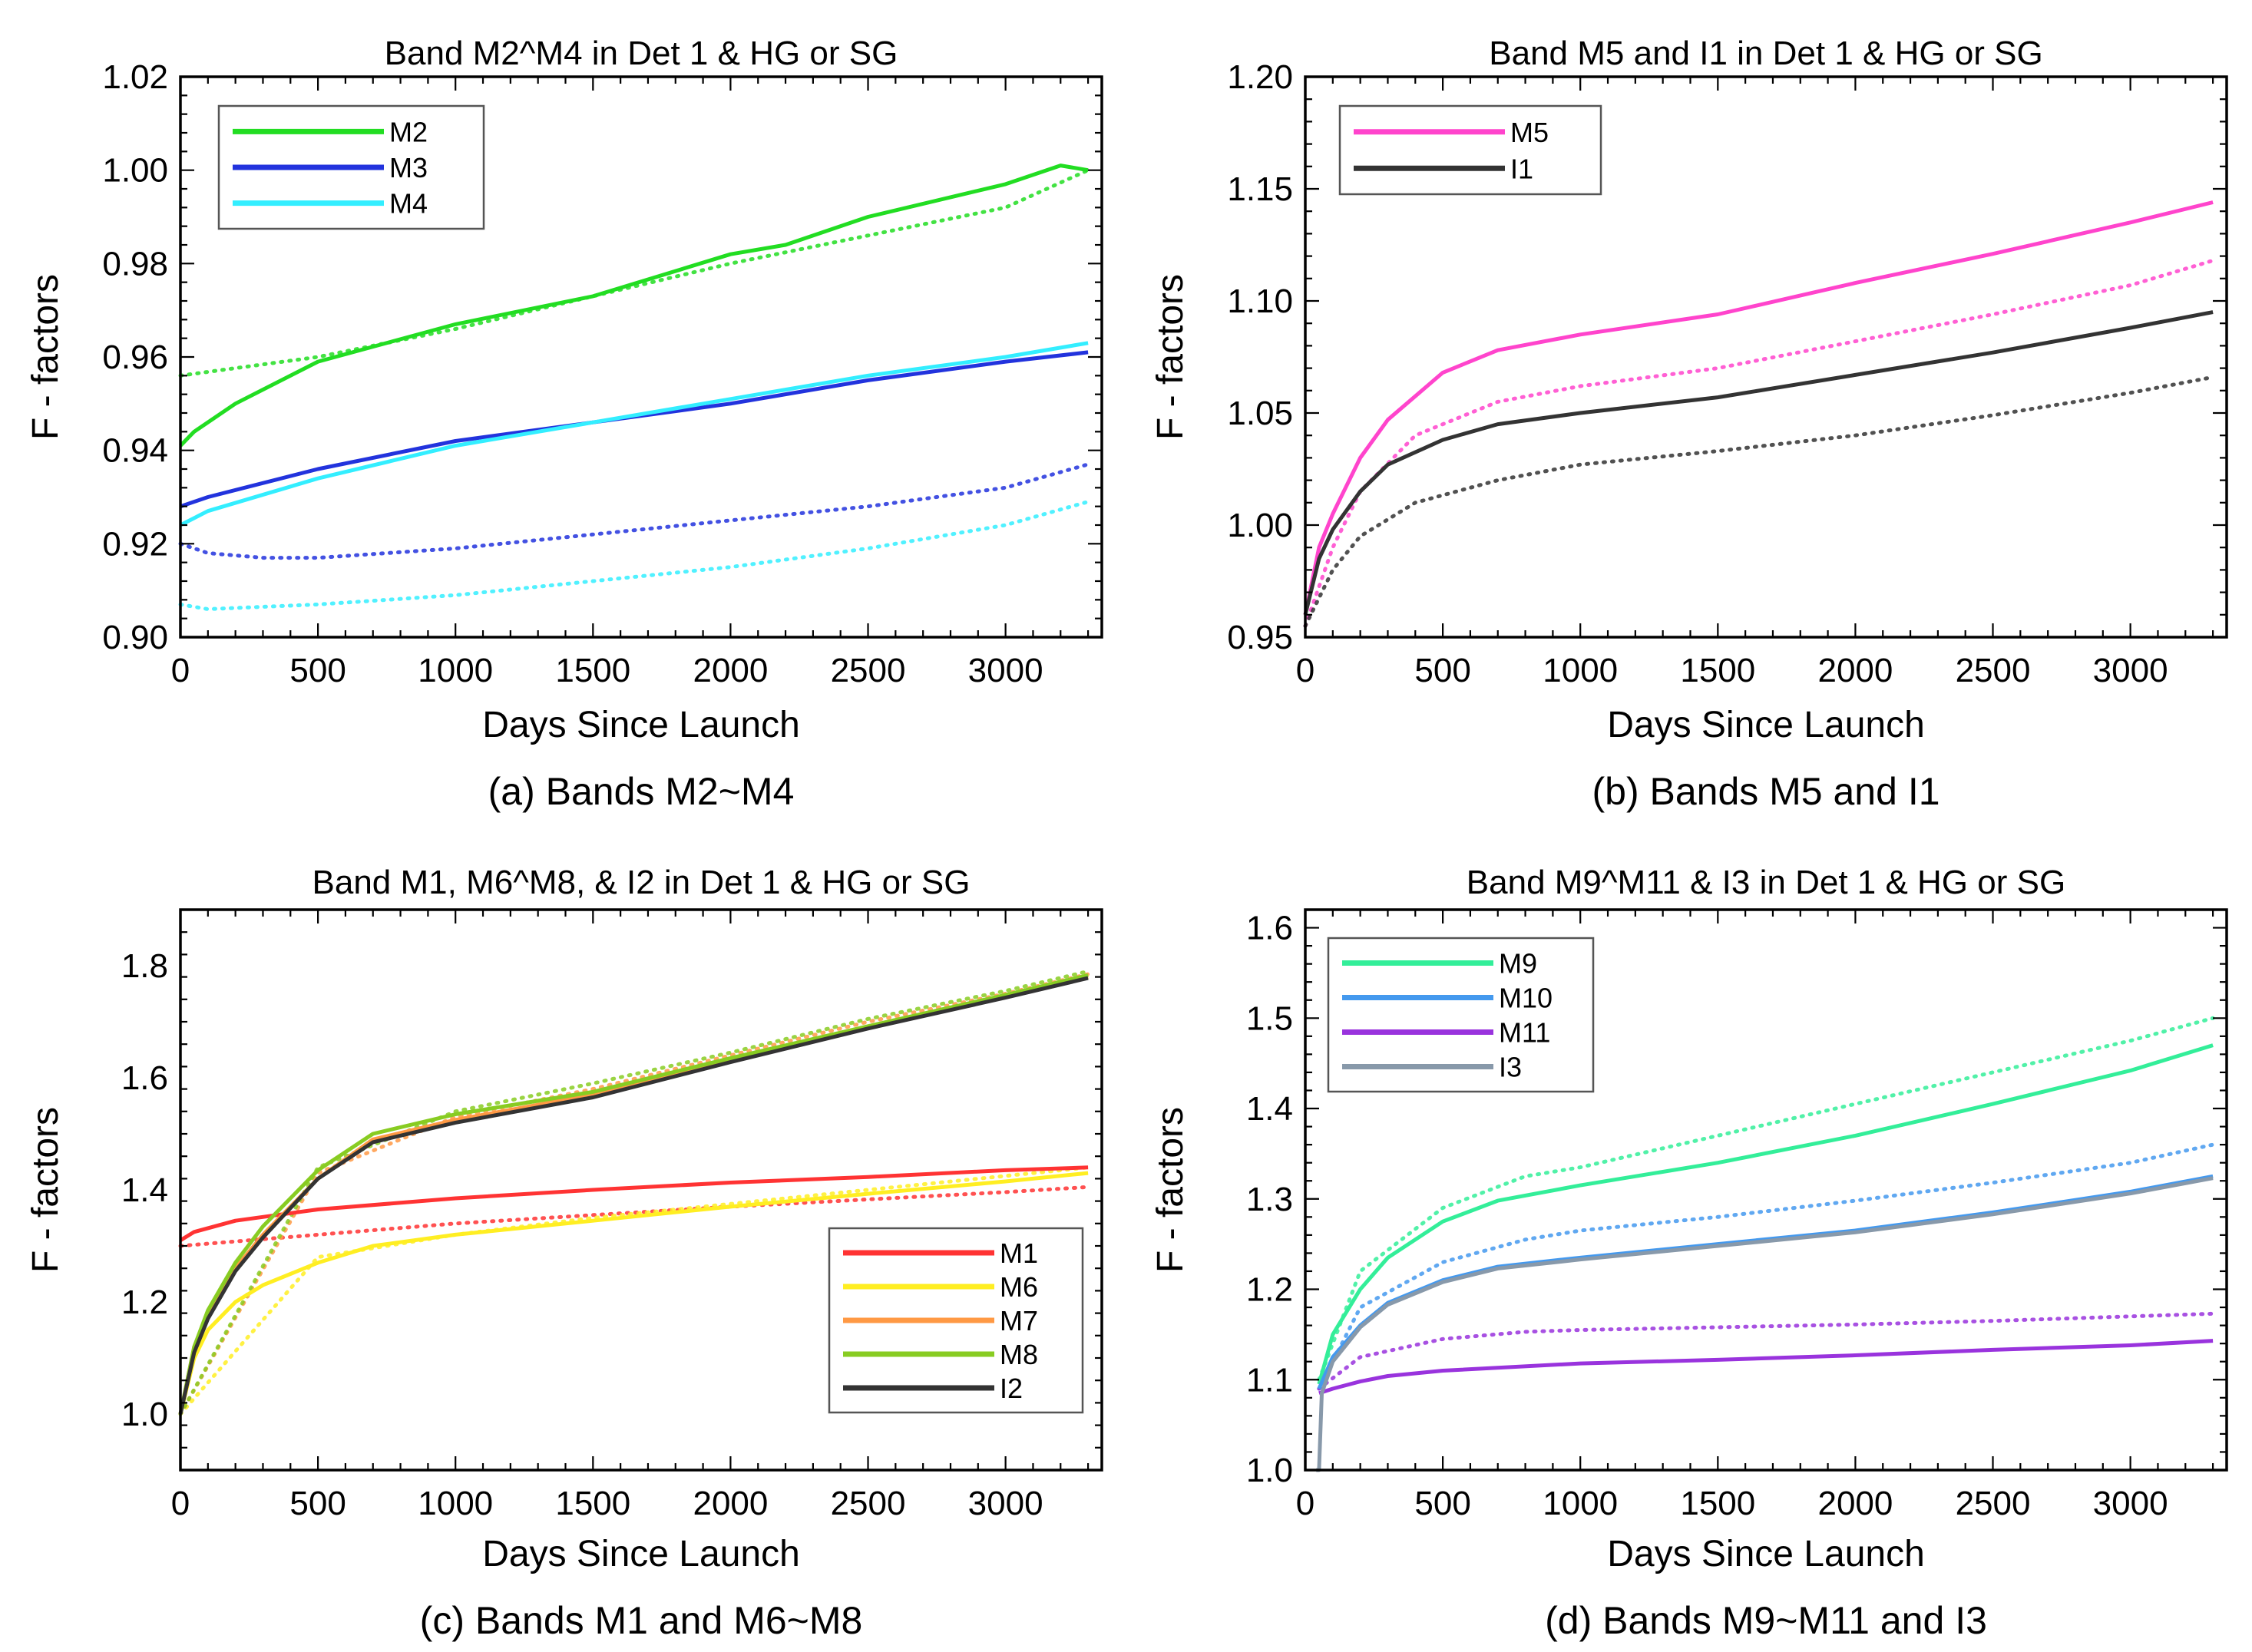  What do you see at coordinates (1260, 77) in the screenshot?
I see `y-tick-label: 1.20` at bounding box center [1260, 77].